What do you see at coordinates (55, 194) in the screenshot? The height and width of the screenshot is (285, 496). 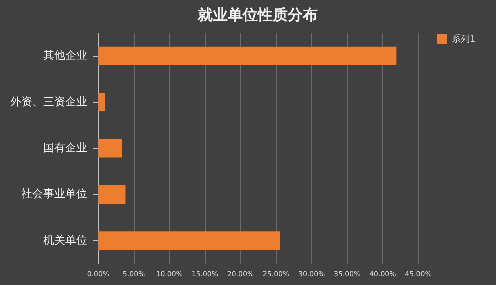 I see `y-tick-label: 社会事业单位` at bounding box center [55, 194].